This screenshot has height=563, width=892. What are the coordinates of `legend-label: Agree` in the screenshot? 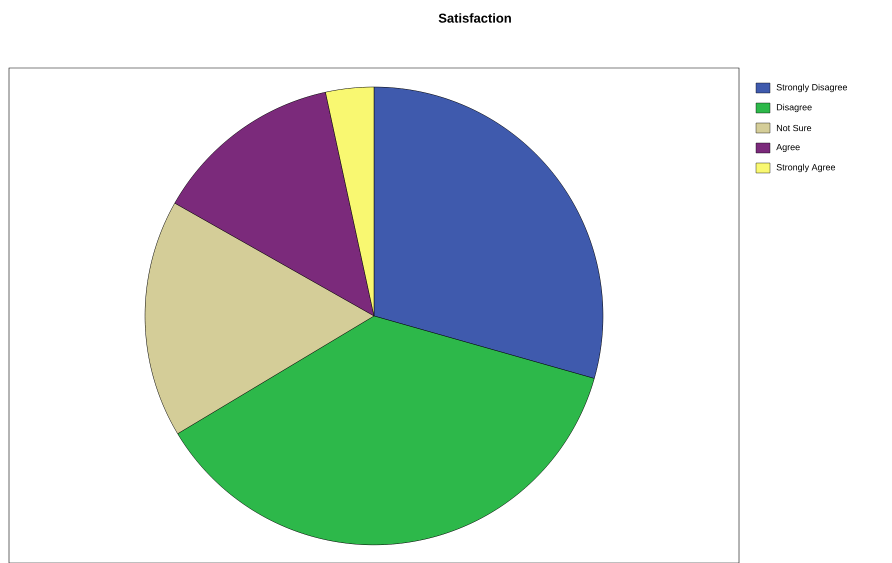 It's located at (788, 148).